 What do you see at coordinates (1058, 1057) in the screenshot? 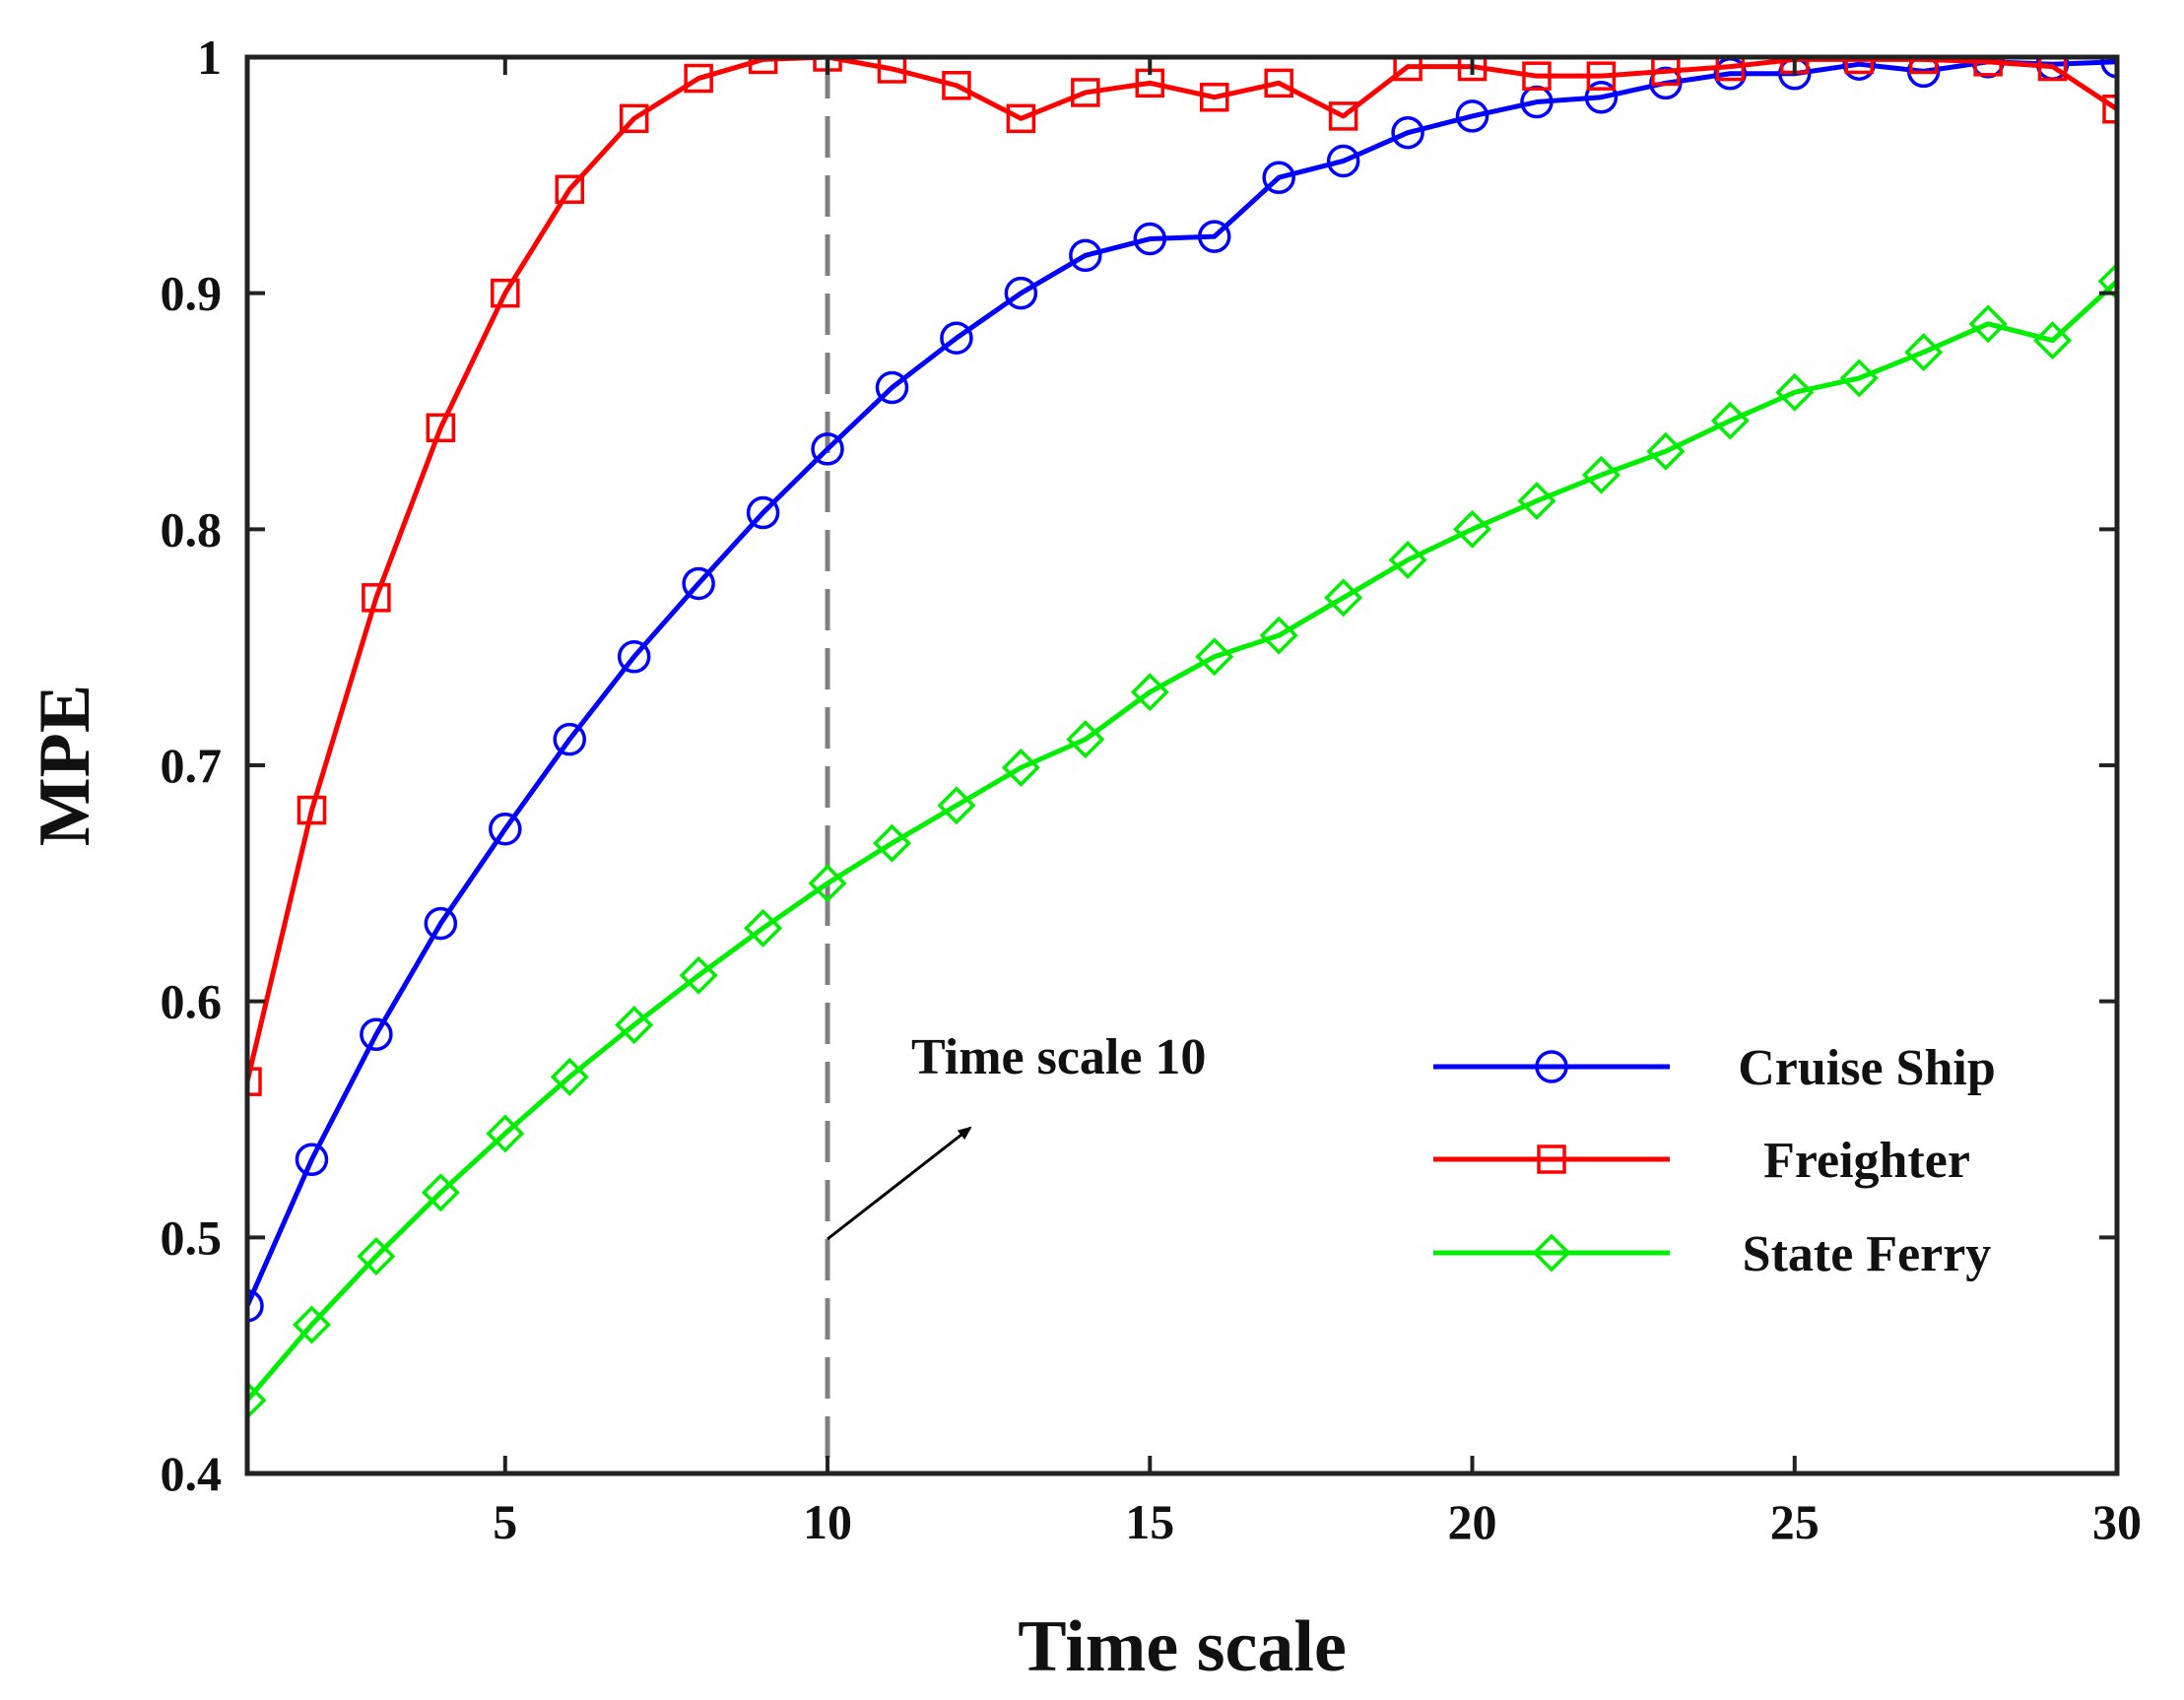
I see `annotation-time-scale-10: Time scale 10` at bounding box center [1058, 1057].